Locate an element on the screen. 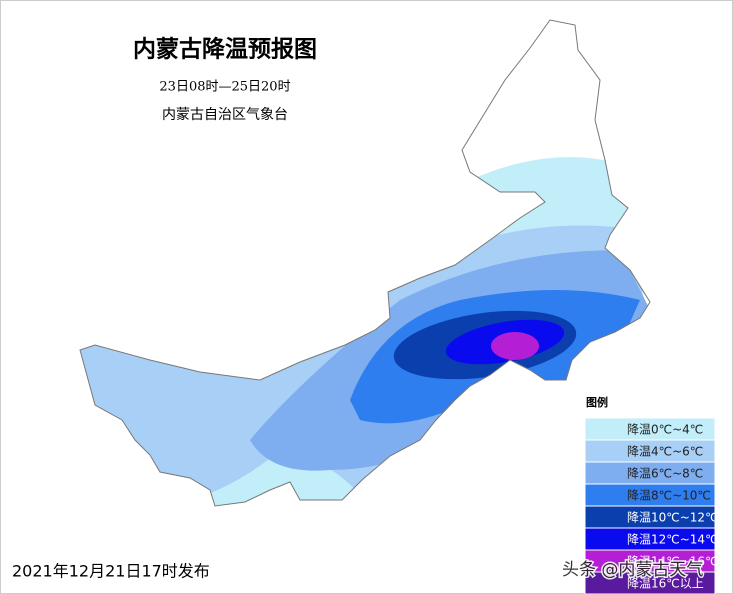 This screenshot has width=733, height=594. map-period: 23日08时—25日20时 is located at coordinates (224, 87).